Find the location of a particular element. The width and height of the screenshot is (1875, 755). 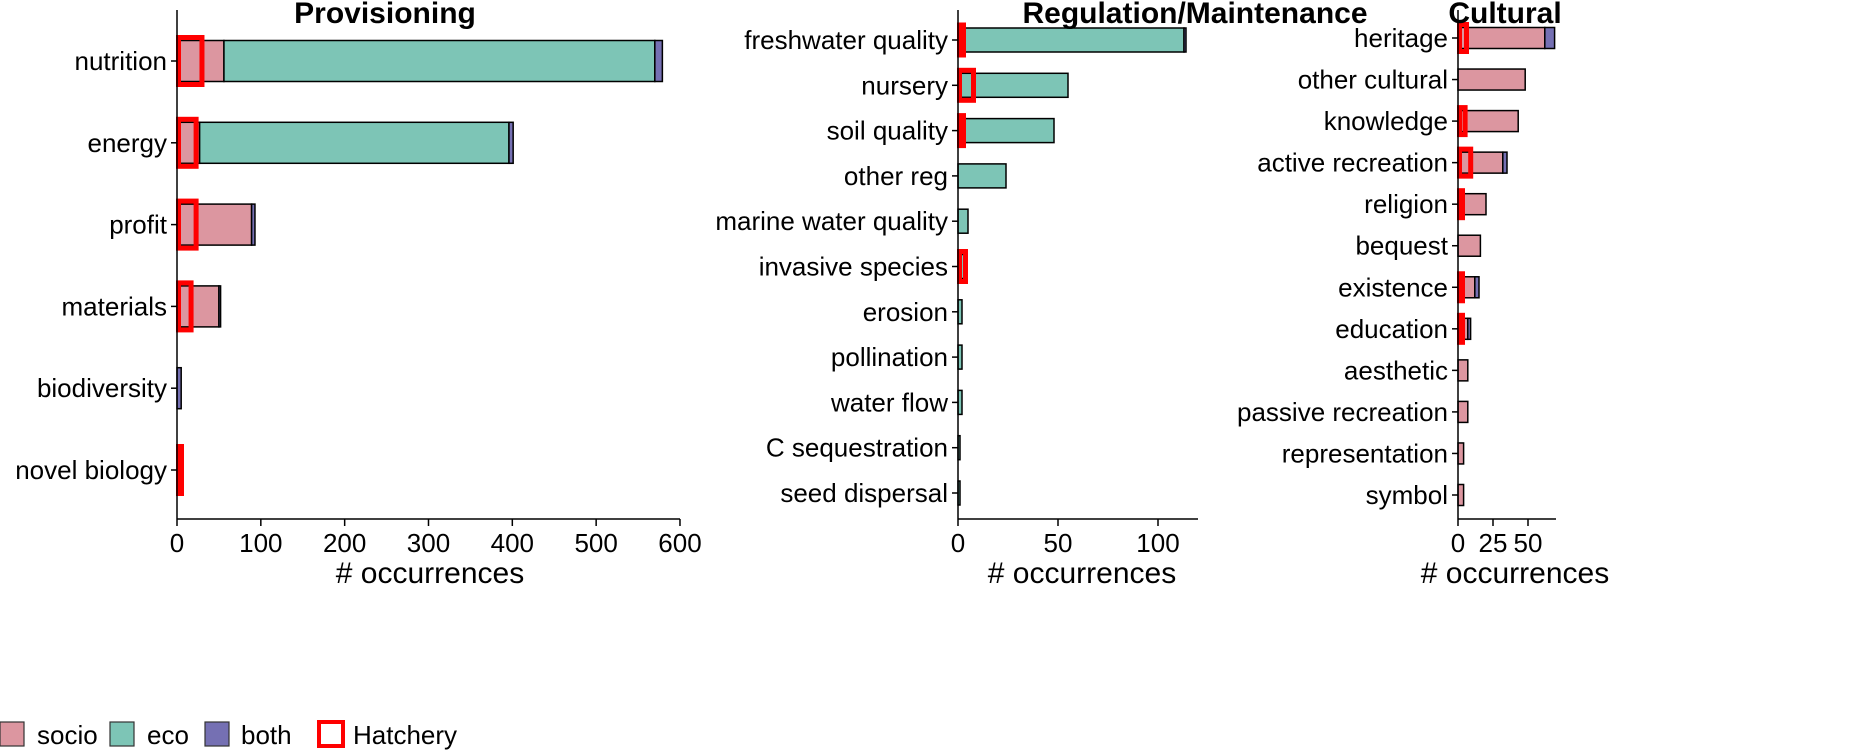

legend-label-eco: eco is located at coordinates (168, 735).